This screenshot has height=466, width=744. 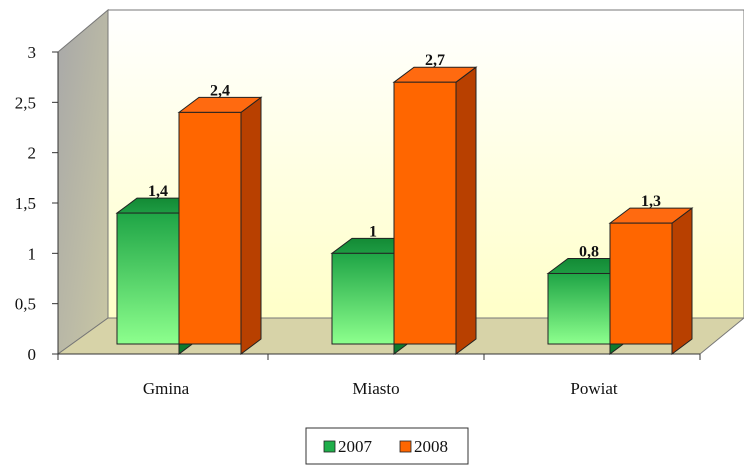 I want to click on y-tick-label: 0, so click(x=32, y=354).